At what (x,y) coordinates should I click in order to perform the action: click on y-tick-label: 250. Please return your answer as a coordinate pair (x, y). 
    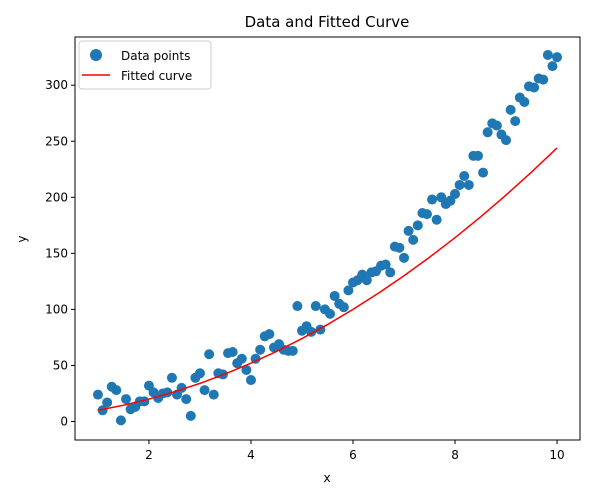
    Looking at the image, I should click on (56, 141).